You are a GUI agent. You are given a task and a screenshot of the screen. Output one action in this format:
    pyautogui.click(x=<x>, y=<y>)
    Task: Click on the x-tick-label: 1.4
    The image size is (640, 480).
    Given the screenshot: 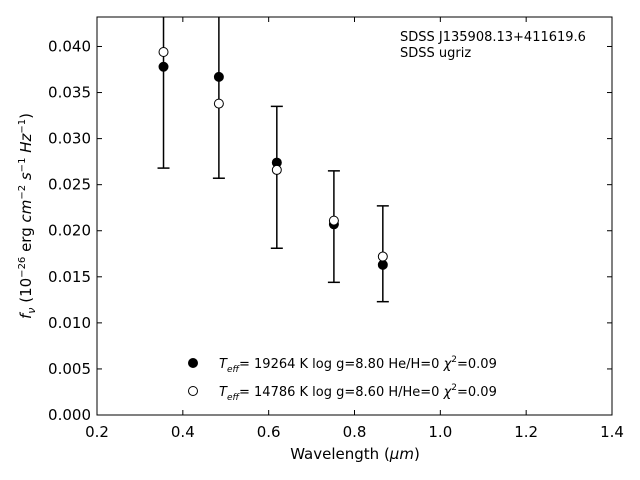 What is the action you would take?
    pyautogui.click(x=612, y=432)
    